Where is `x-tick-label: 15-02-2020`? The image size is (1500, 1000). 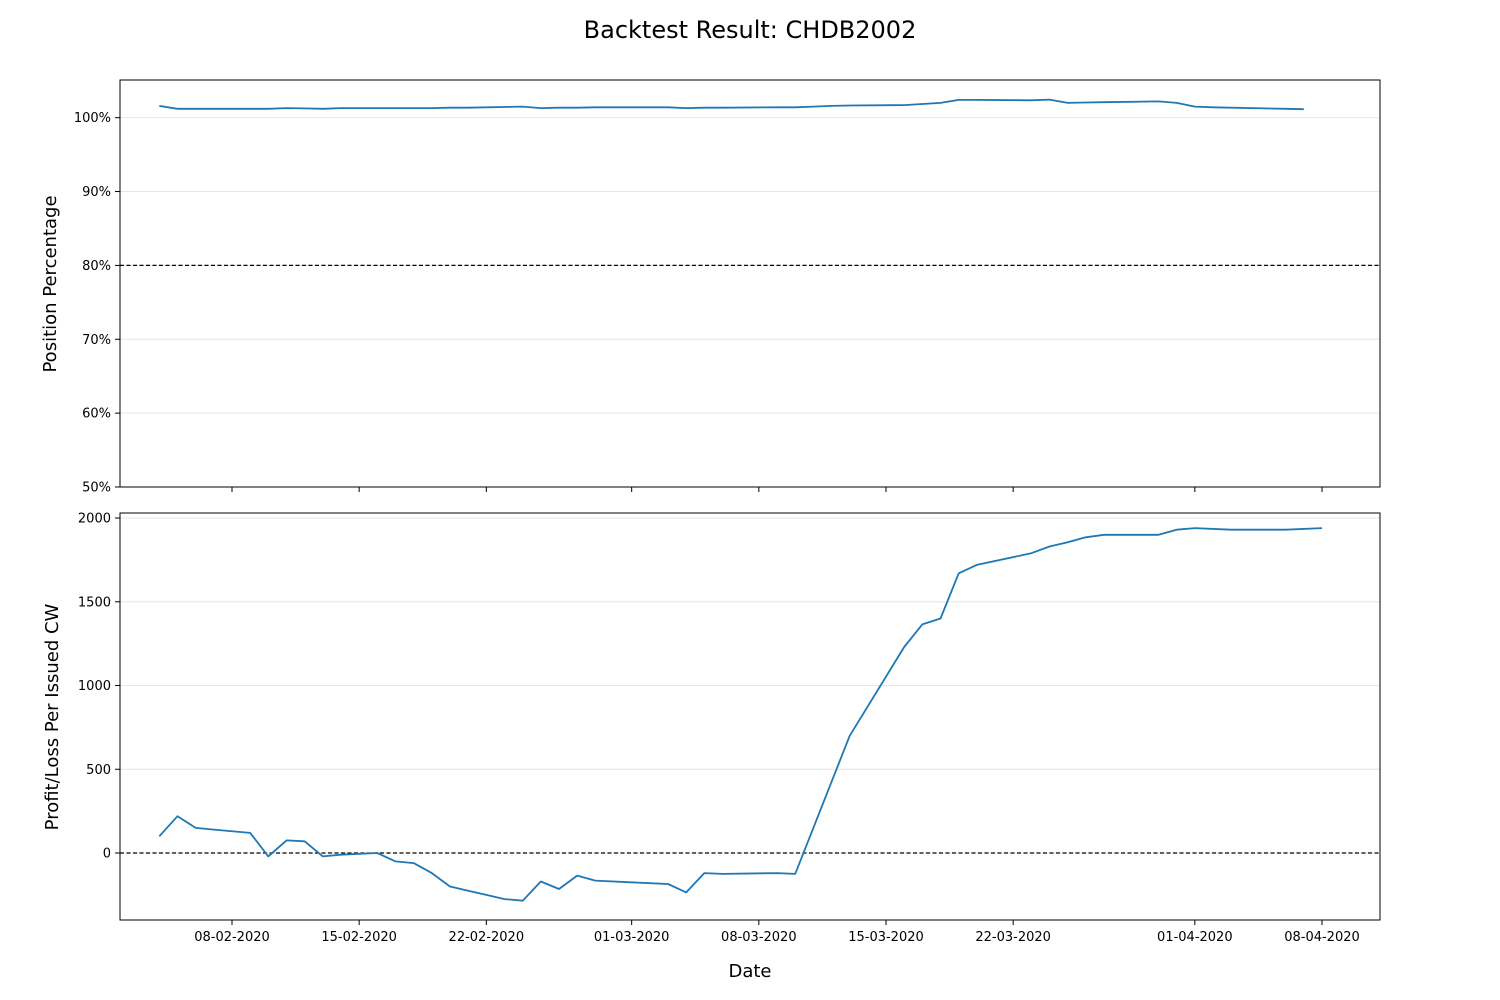
x-tick-label: 15-02-2020 is located at coordinates (359, 937).